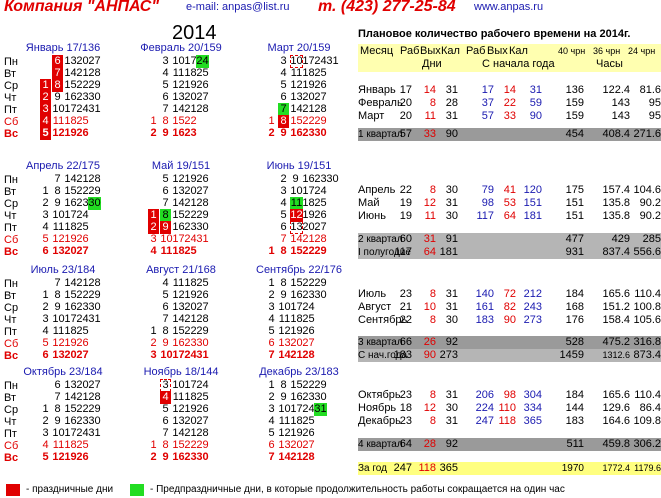 This screenshot has height=498, width=661. Describe the element at coordinates (432, 64) in the screenshot. I see `days-group-header: Дни` at that location.